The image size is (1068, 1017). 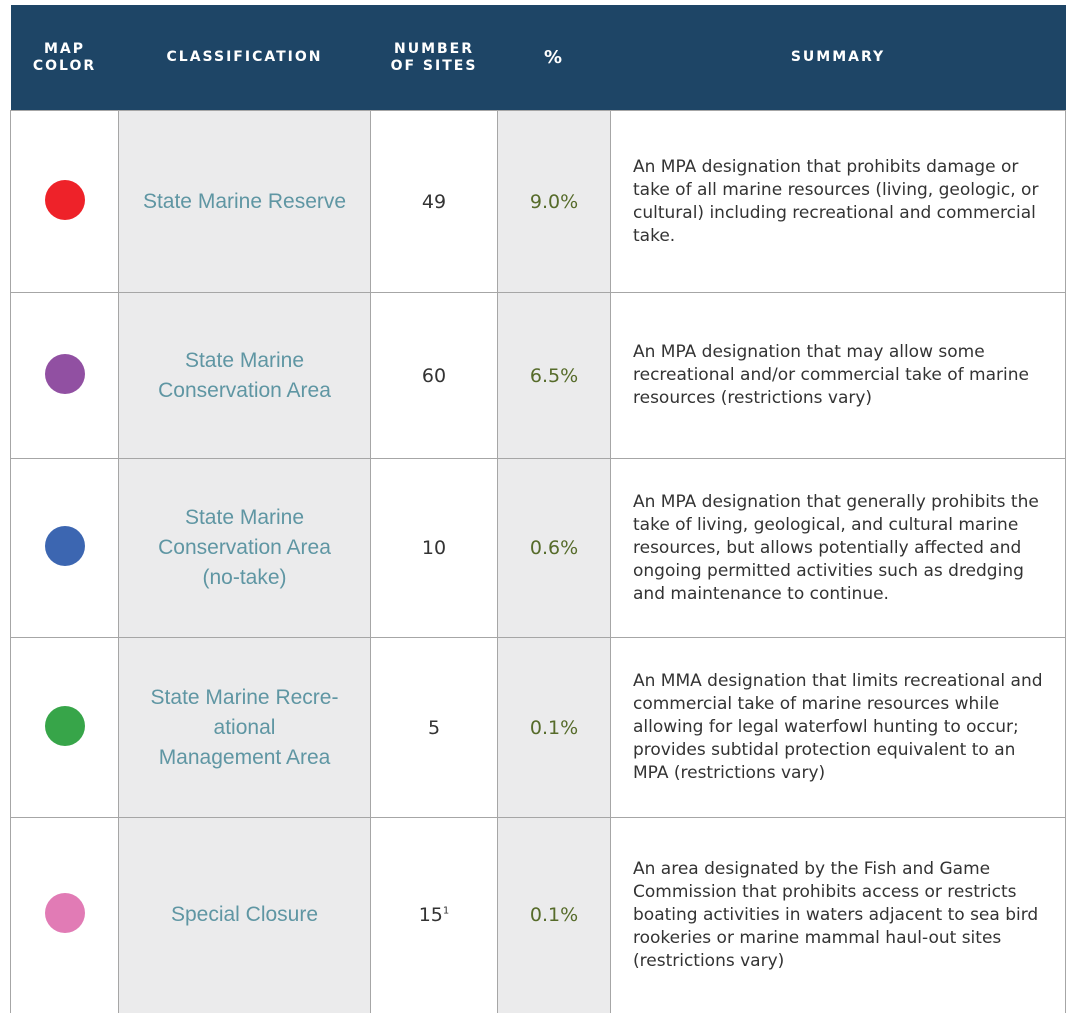 What do you see at coordinates (244, 201) in the screenshot?
I see `classification: State Marine Reserve` at bounding box center [244, 201].